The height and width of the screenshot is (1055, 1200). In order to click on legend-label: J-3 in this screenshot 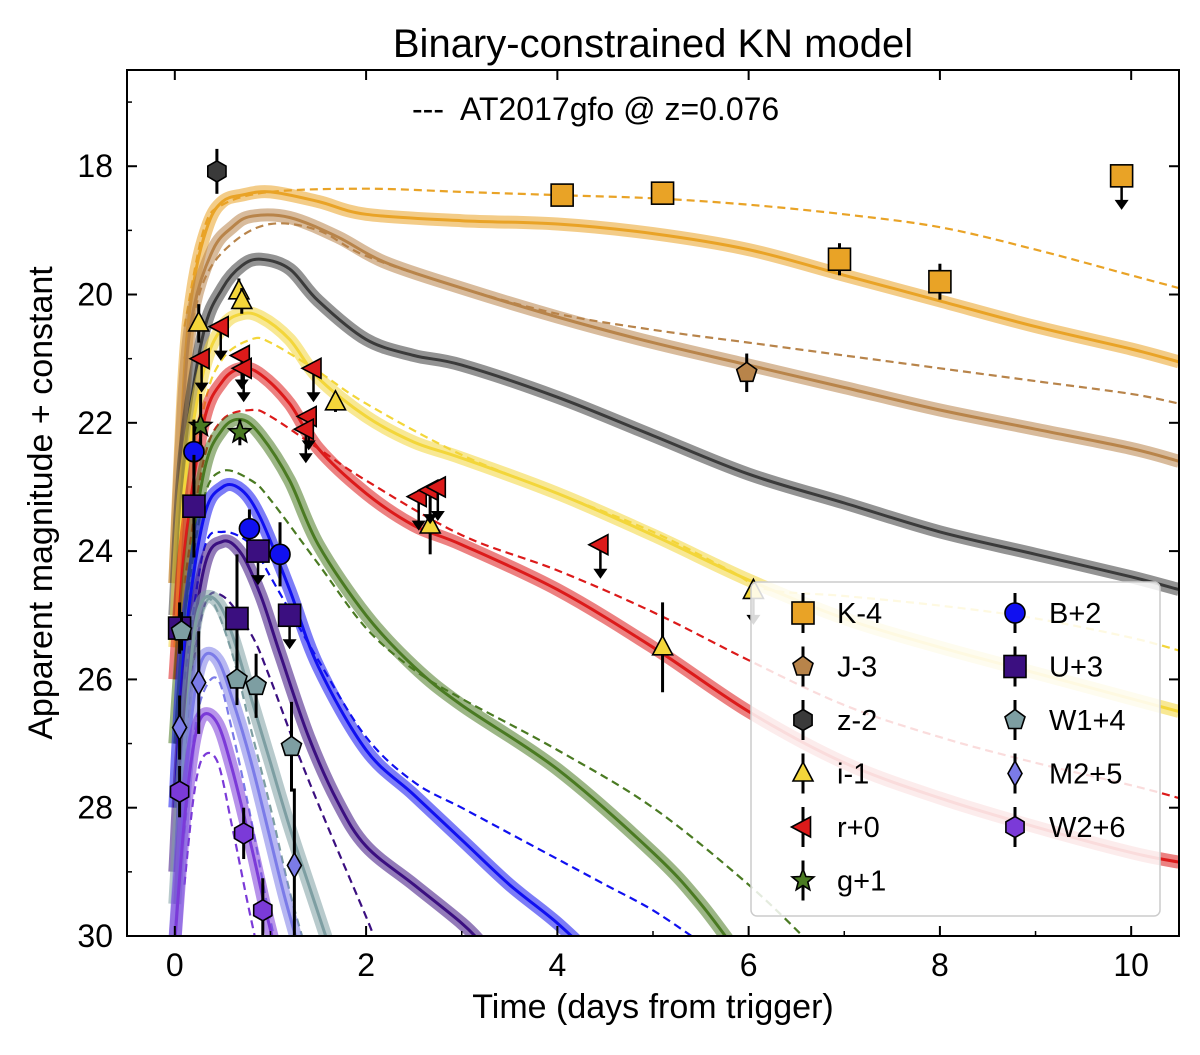, I will do `click(857, 668)`.